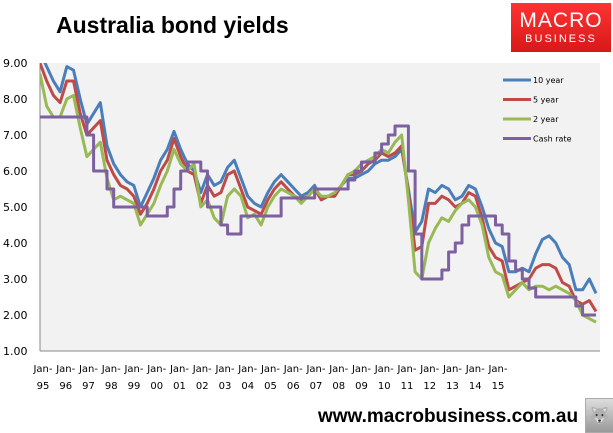 This screenshot has height=433, width=613. What do you see at coordinates (15, 63) in the screenshot?
I see `y-tick-label: 9.00` at bounding box center [15, 63].